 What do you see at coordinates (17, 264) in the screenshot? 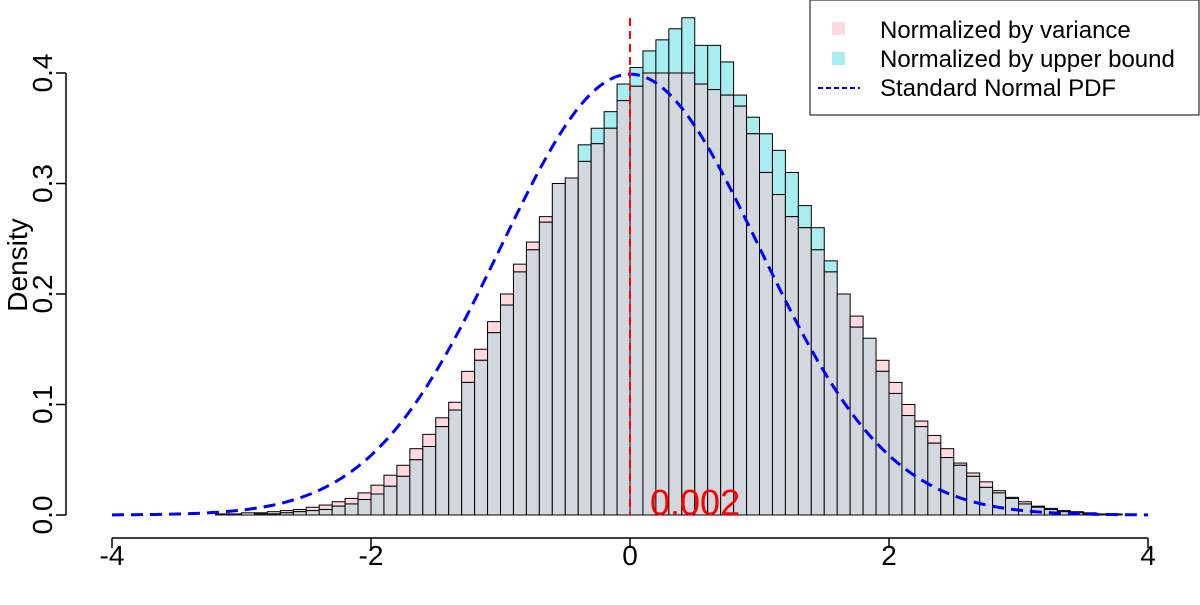
I see `y-axis-label: Density` at bounding box center [17, 264].